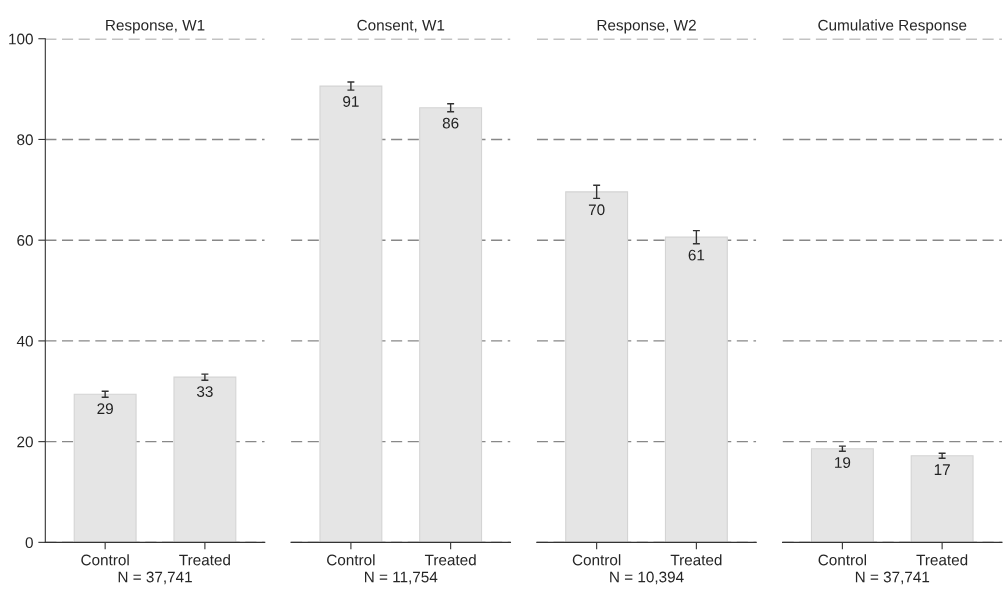  What do you see at coordinates (843, 462) in the screenshot?
I see `data-label: 19` at bounding box center [843, 462].